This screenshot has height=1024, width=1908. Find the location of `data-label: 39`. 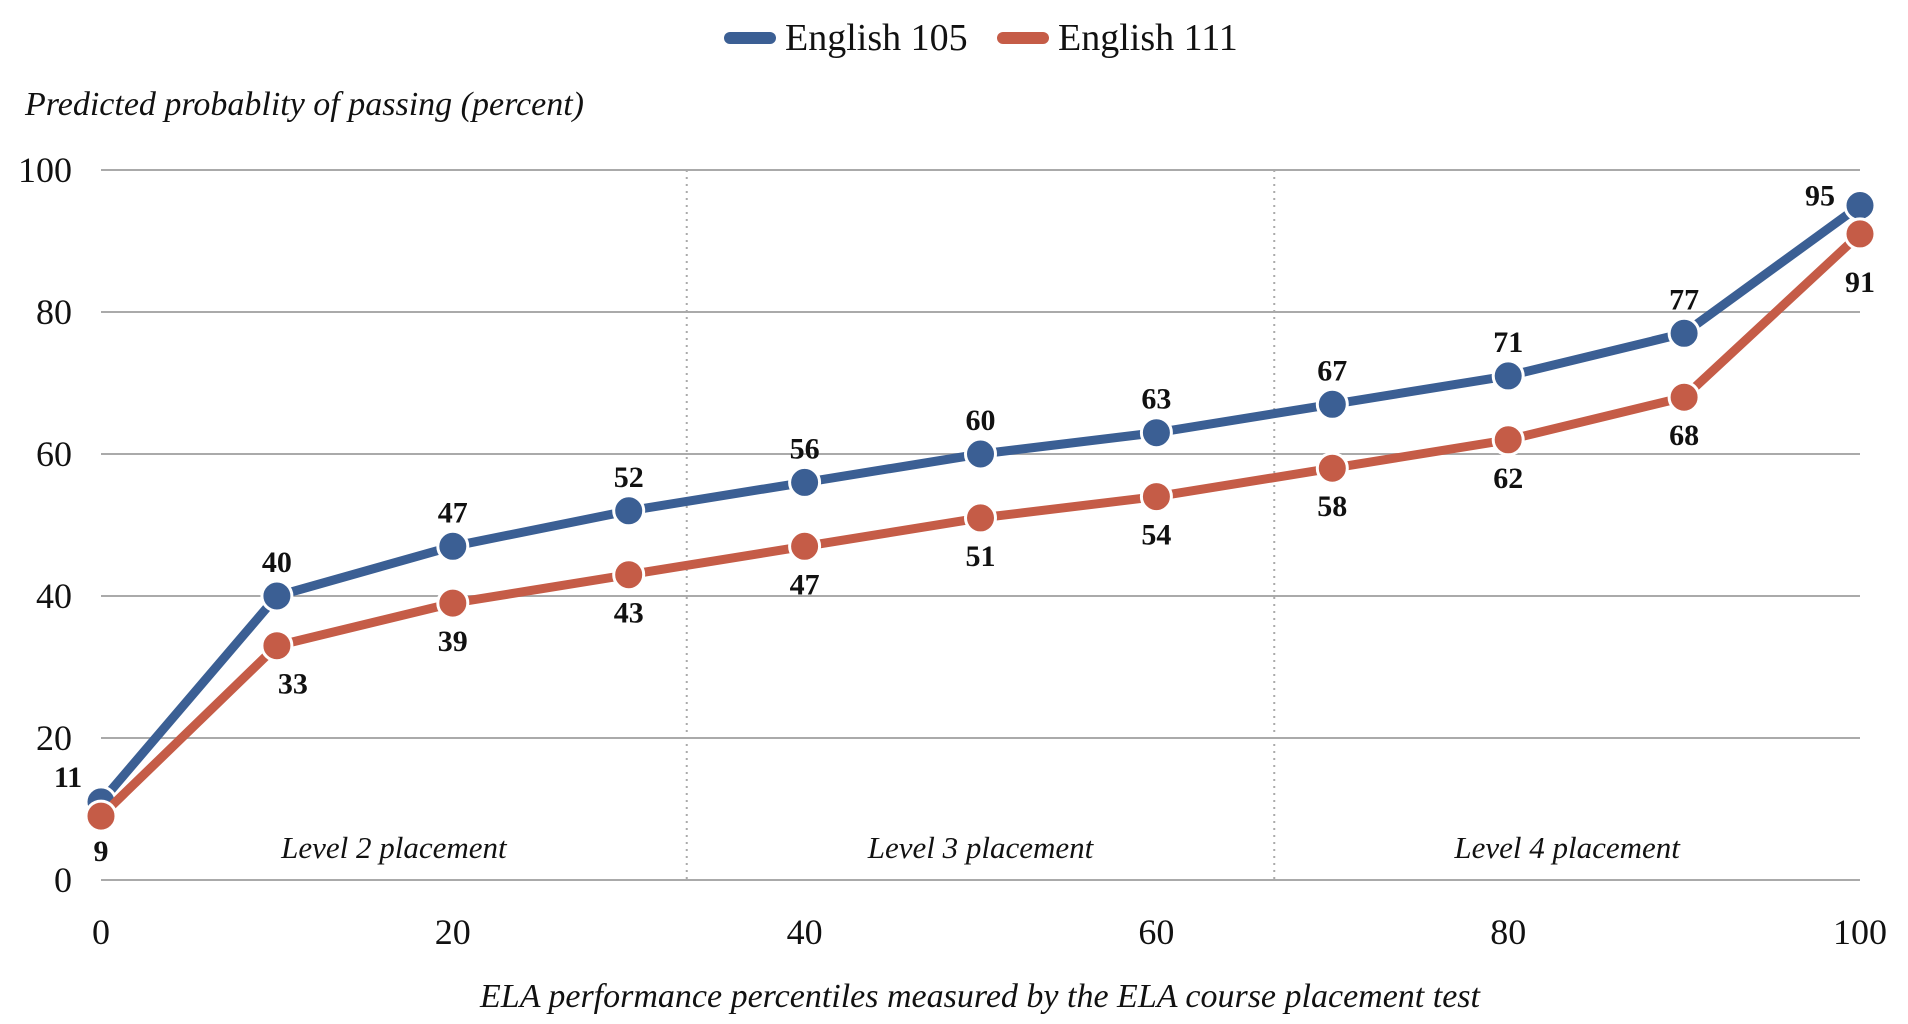

data-label: 39 is located at coordinates (453, 641).